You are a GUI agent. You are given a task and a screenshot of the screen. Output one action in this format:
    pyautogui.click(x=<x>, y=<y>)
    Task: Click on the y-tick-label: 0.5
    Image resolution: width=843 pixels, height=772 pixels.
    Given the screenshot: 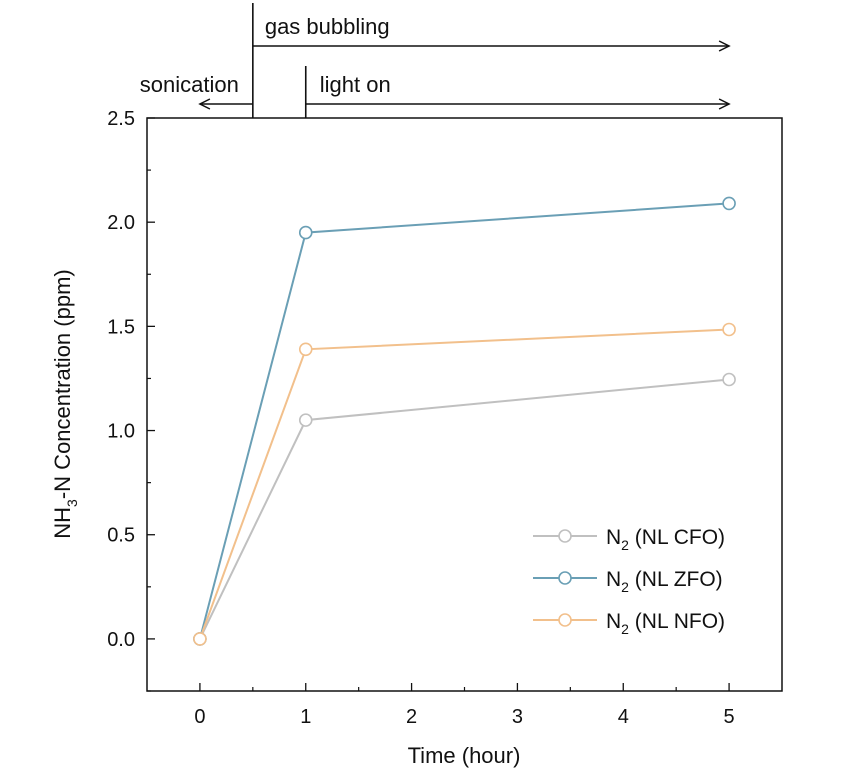 What is the action you would take?
    pyautogui.click(x=121, y=536)
    